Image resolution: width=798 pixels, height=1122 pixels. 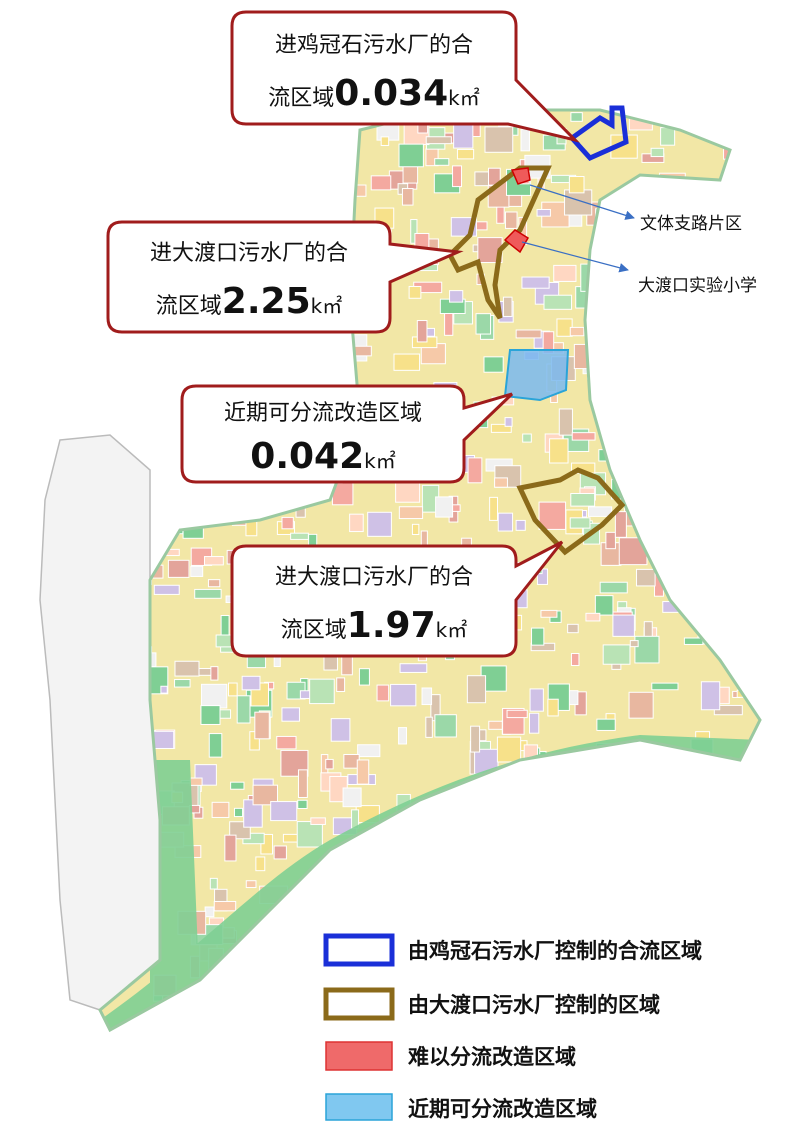 I want to click on callout: 进鸡冠石污水厂的合 流区域0.034k㎡, so click(x=405, y=76).